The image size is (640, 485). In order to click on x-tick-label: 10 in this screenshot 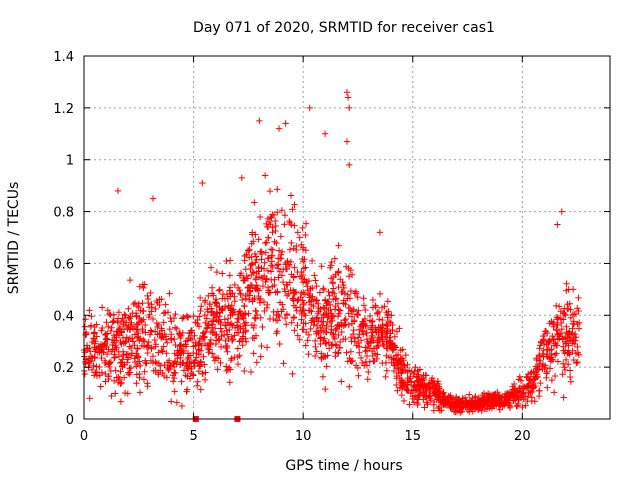, I will do `click(303, 436)`.